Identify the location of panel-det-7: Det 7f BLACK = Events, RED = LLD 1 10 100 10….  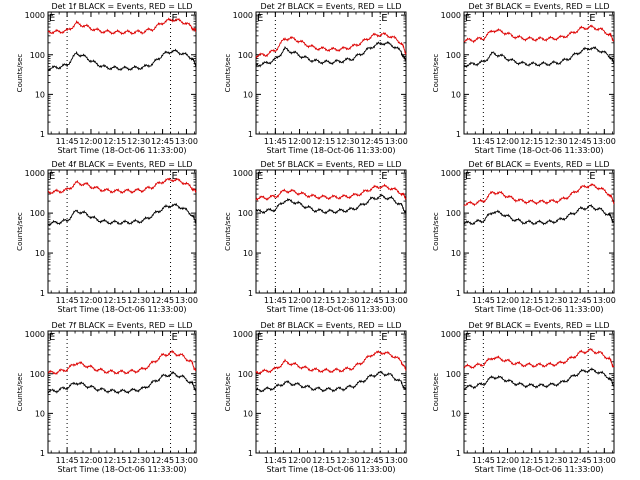
(107, 397).